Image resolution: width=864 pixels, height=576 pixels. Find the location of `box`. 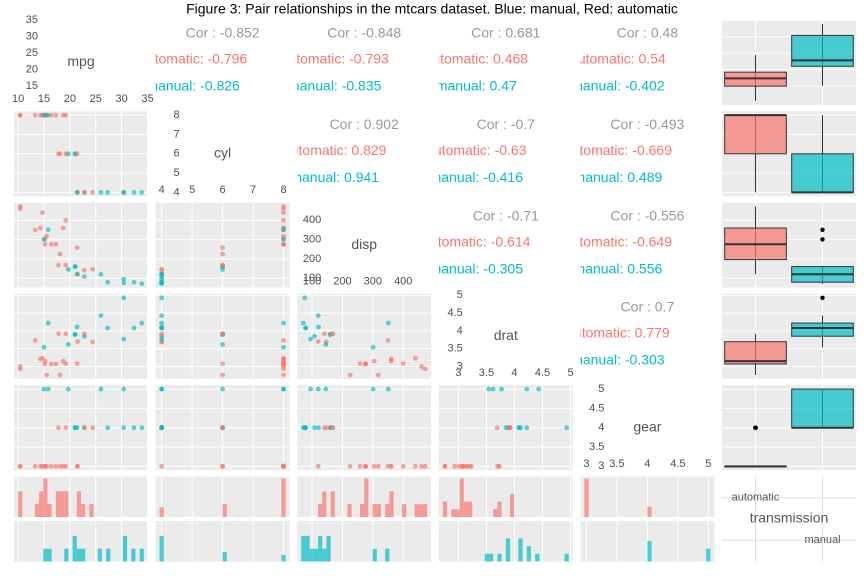

box is located at coordinates (822, 173).